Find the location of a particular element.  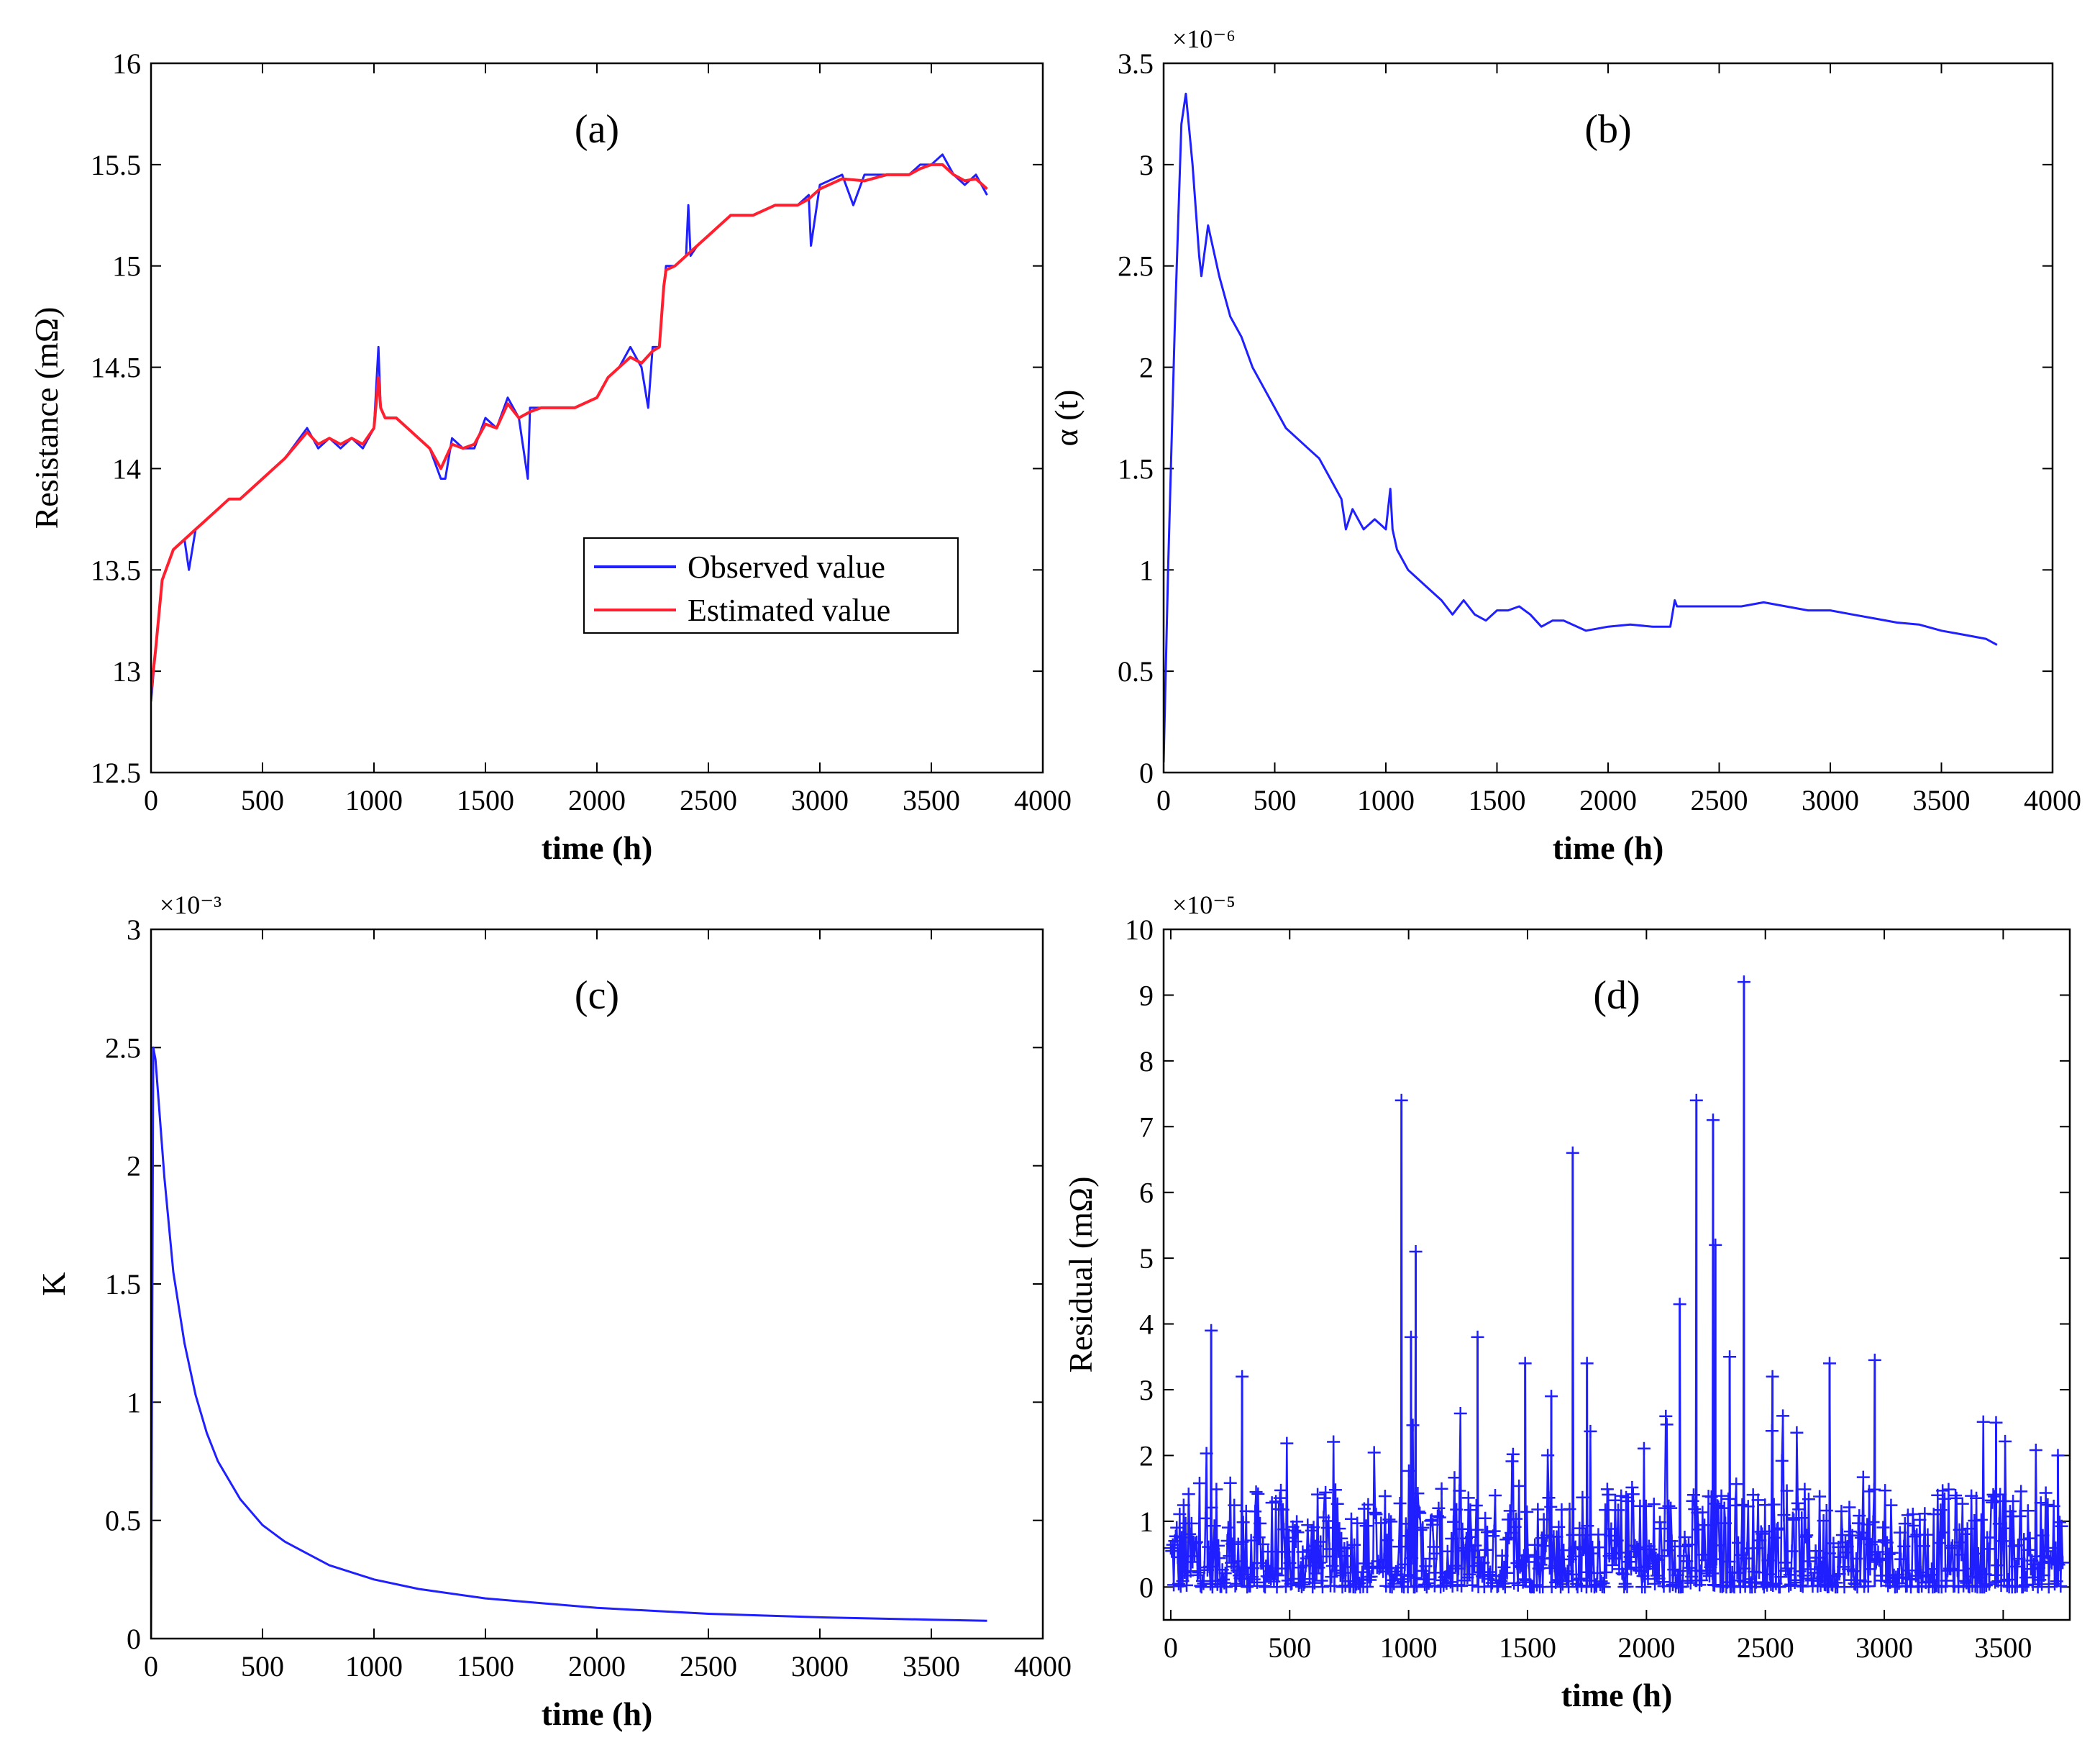

y-tick-label: 3 is located at coordinates (134, 930).